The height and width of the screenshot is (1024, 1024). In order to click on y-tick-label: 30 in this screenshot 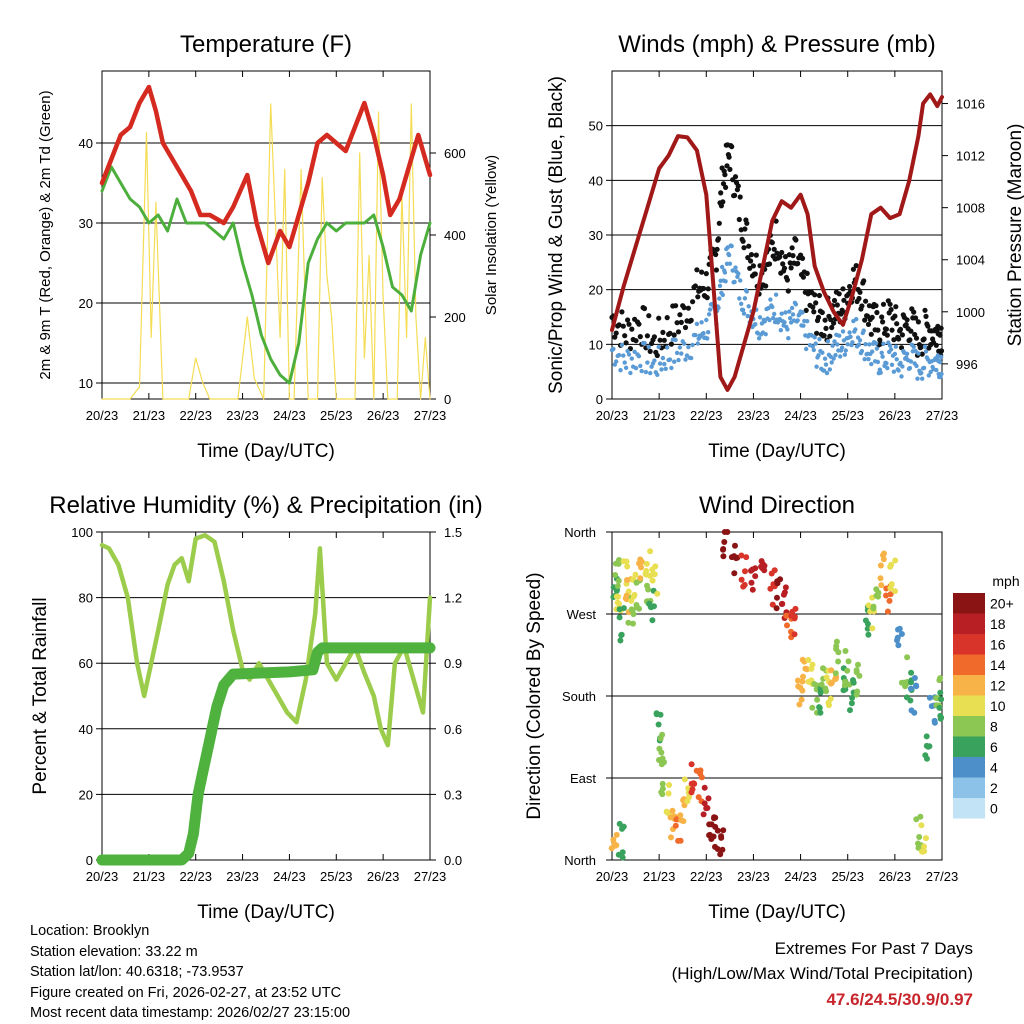, I will do `click(86, 223)`.